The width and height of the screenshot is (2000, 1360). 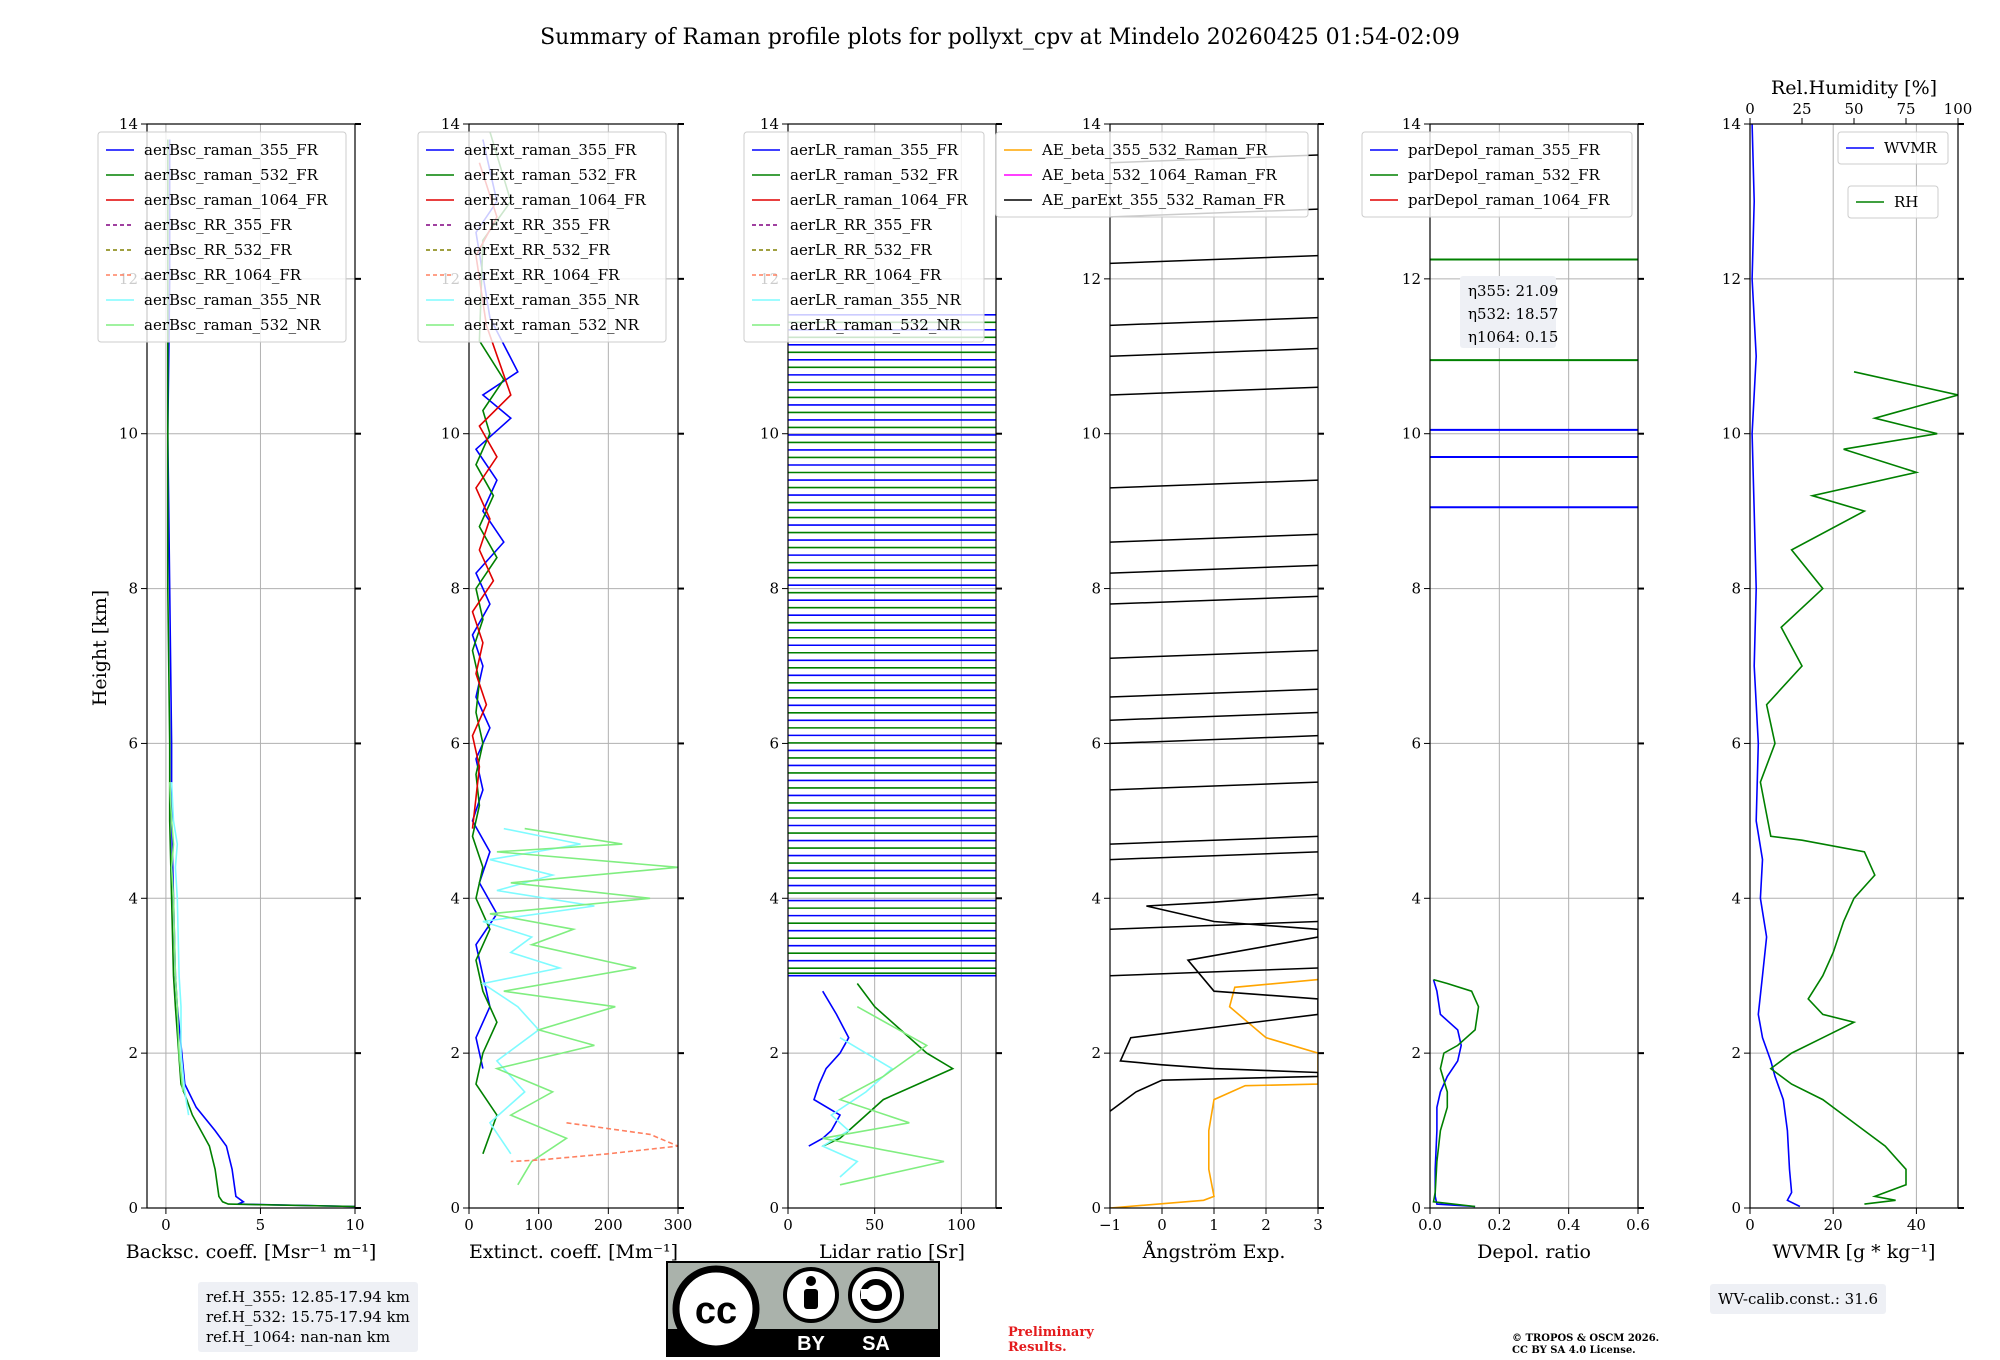 I want to click on x-tick-label: 0.2, so click(x=1499, y=1225).